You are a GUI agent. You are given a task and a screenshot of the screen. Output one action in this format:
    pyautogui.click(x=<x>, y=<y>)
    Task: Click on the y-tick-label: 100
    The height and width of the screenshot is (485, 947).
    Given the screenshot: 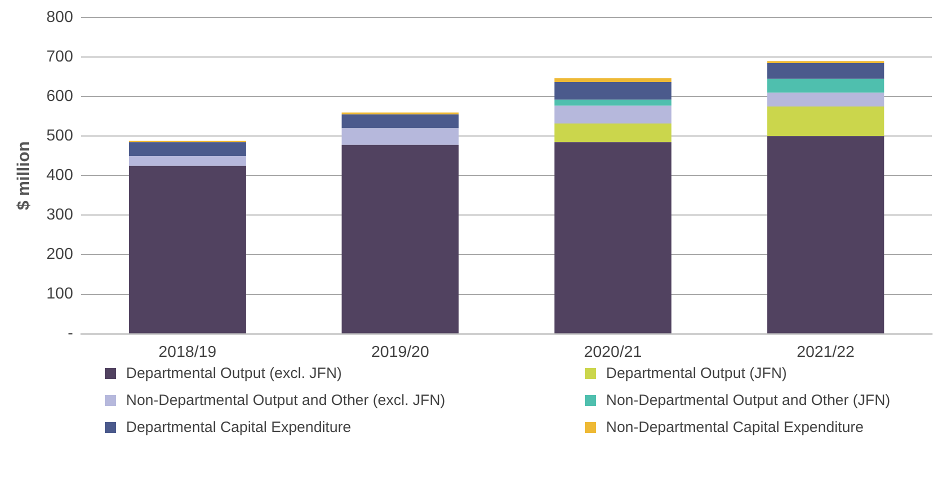 What is the action you would take?
    pyautogui.click(x=60, y=294)
    